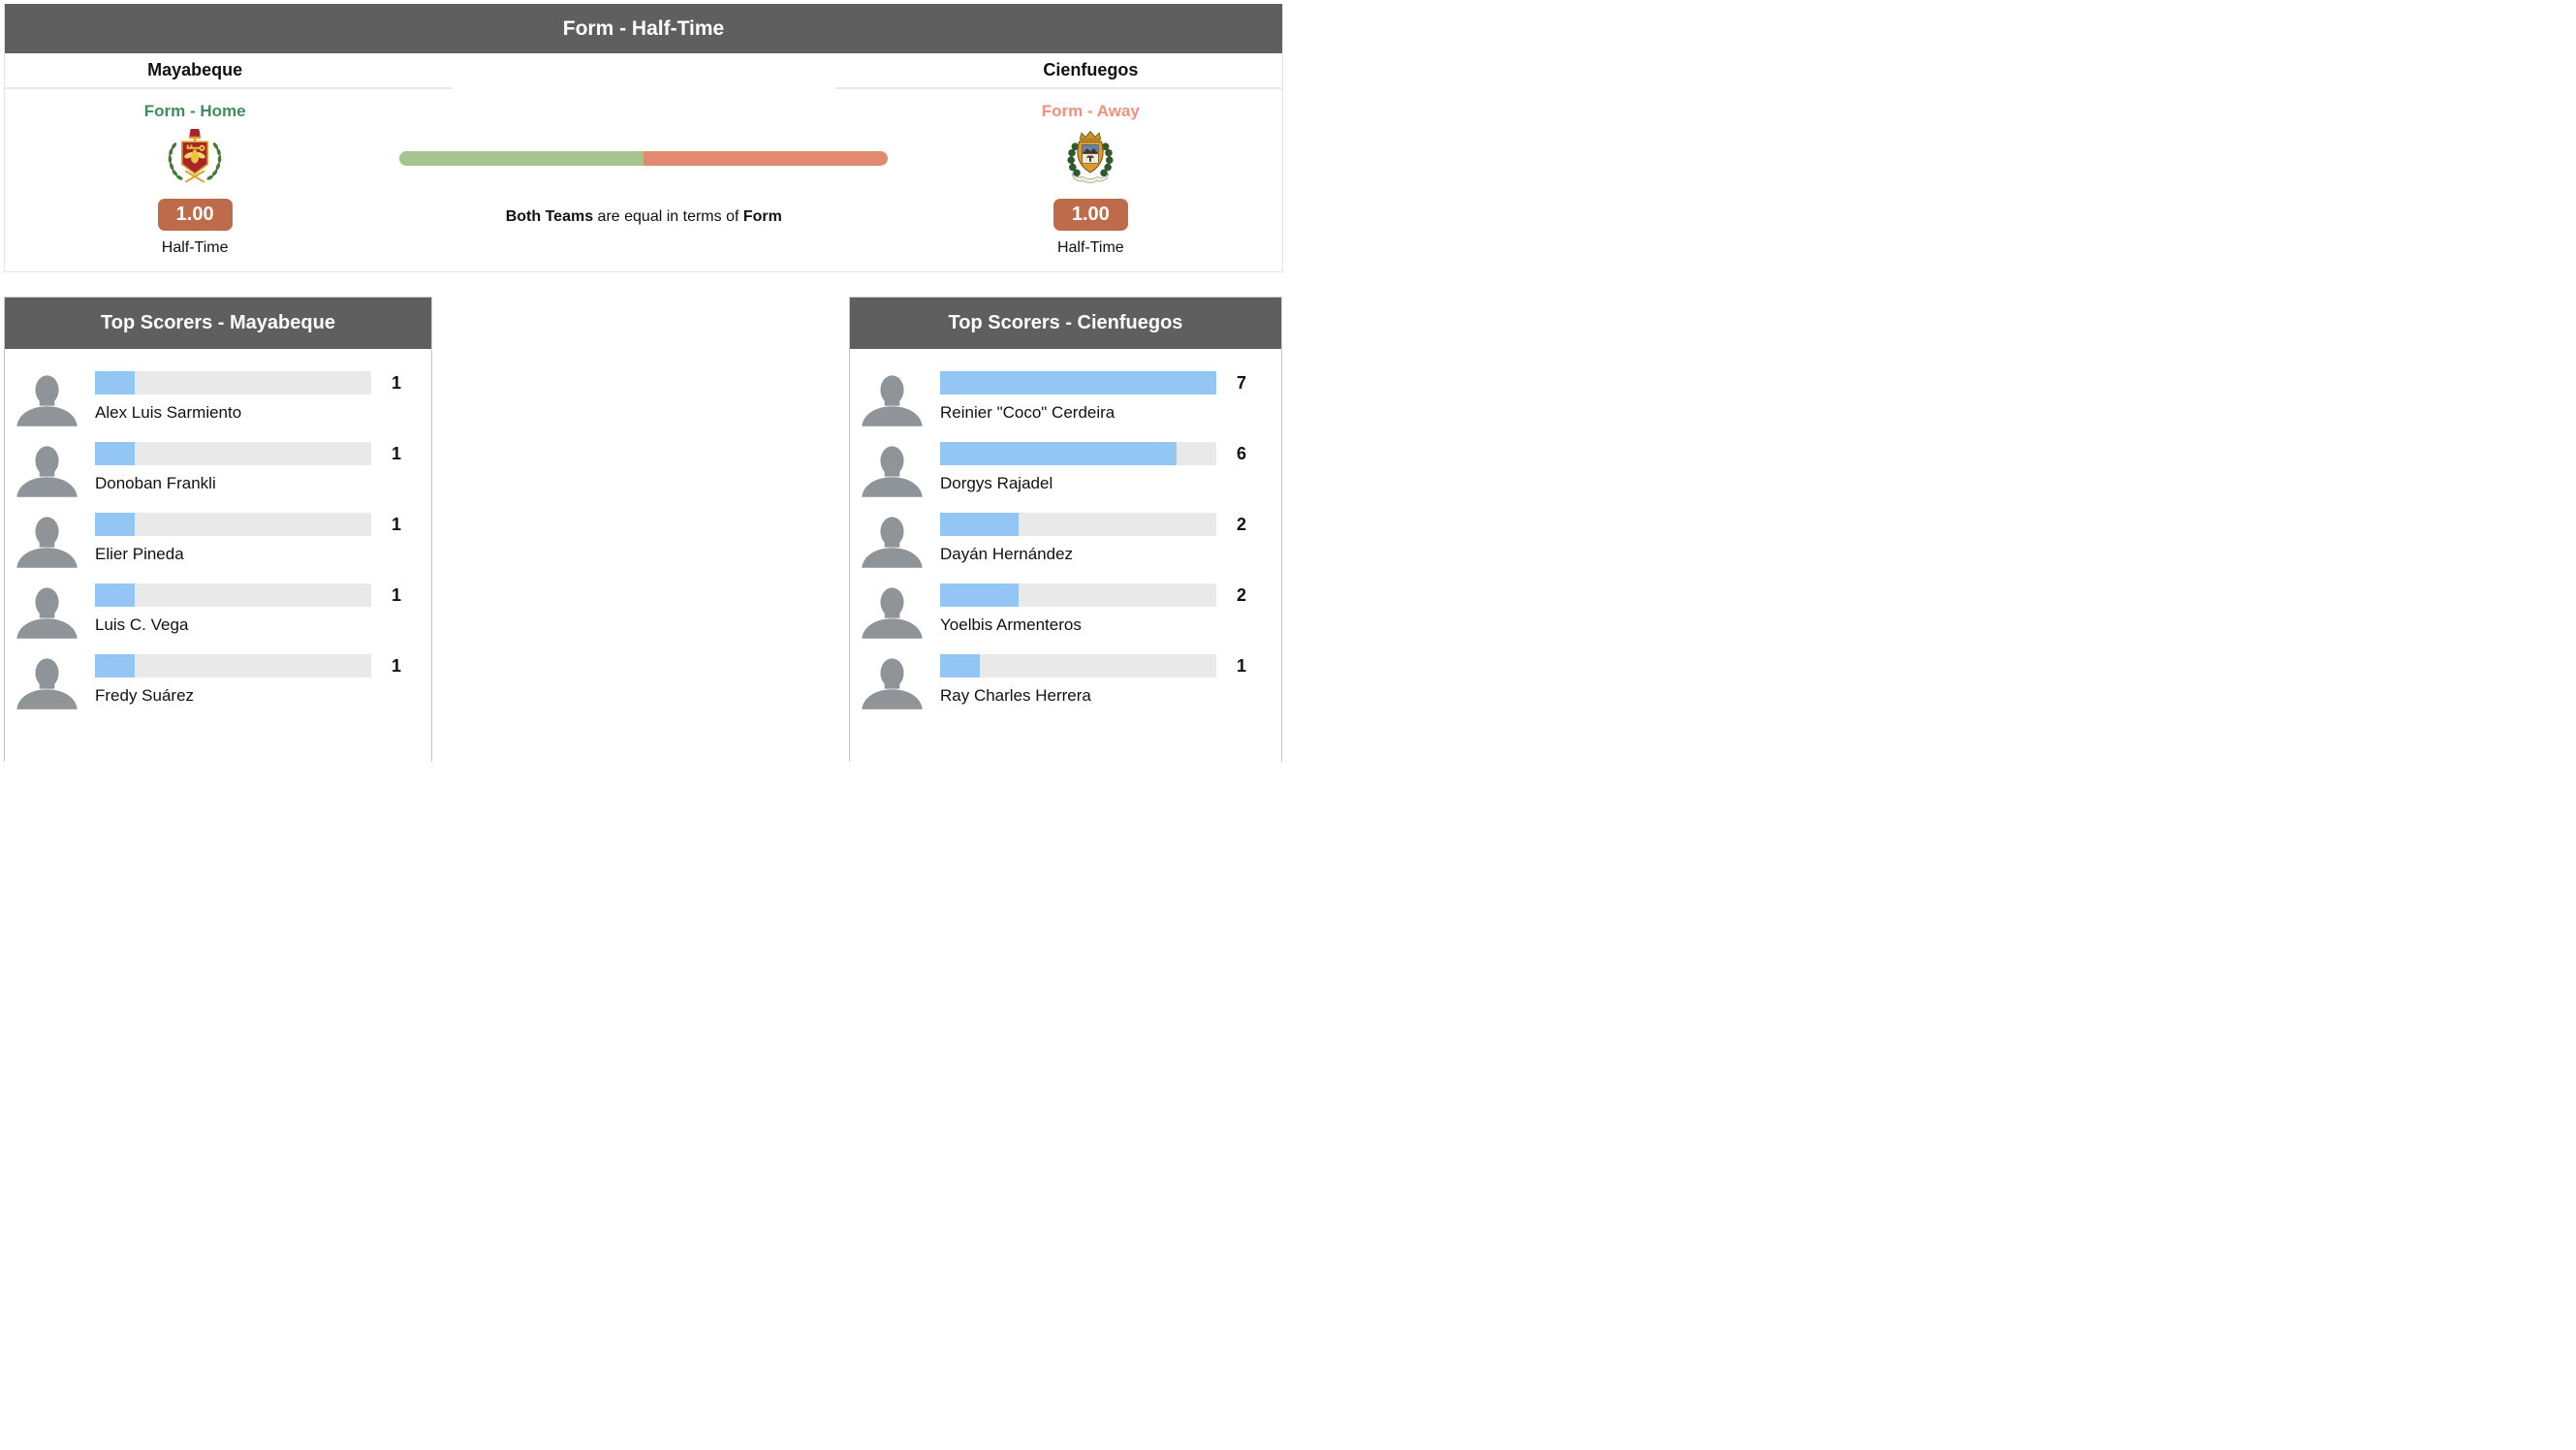 This screenshot has width=2576, height=1450. I want to click on home-form-label: Form - Home, so click(194, 111).